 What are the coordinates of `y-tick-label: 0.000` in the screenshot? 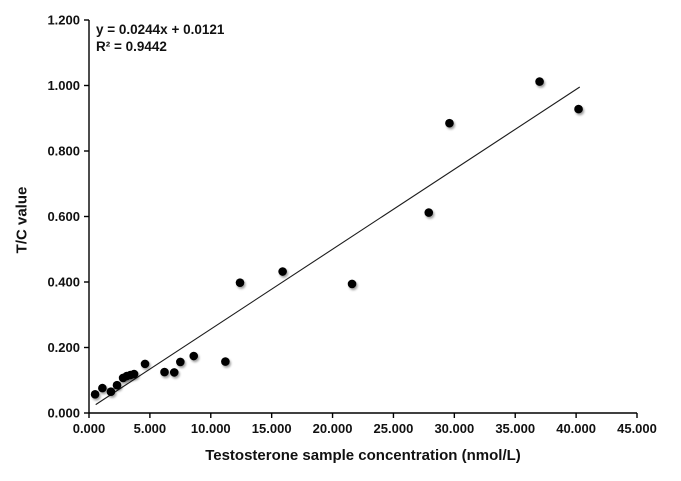 It's located at (63, 413).